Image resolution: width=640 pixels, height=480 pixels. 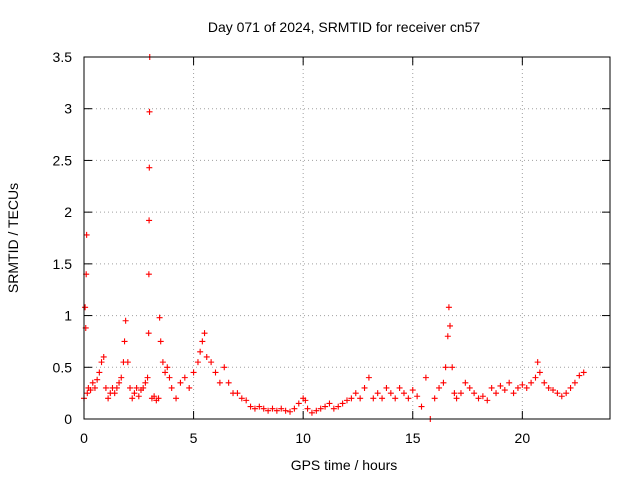 I want to click on y-tick-label: 3, so click(x=68, y=109).